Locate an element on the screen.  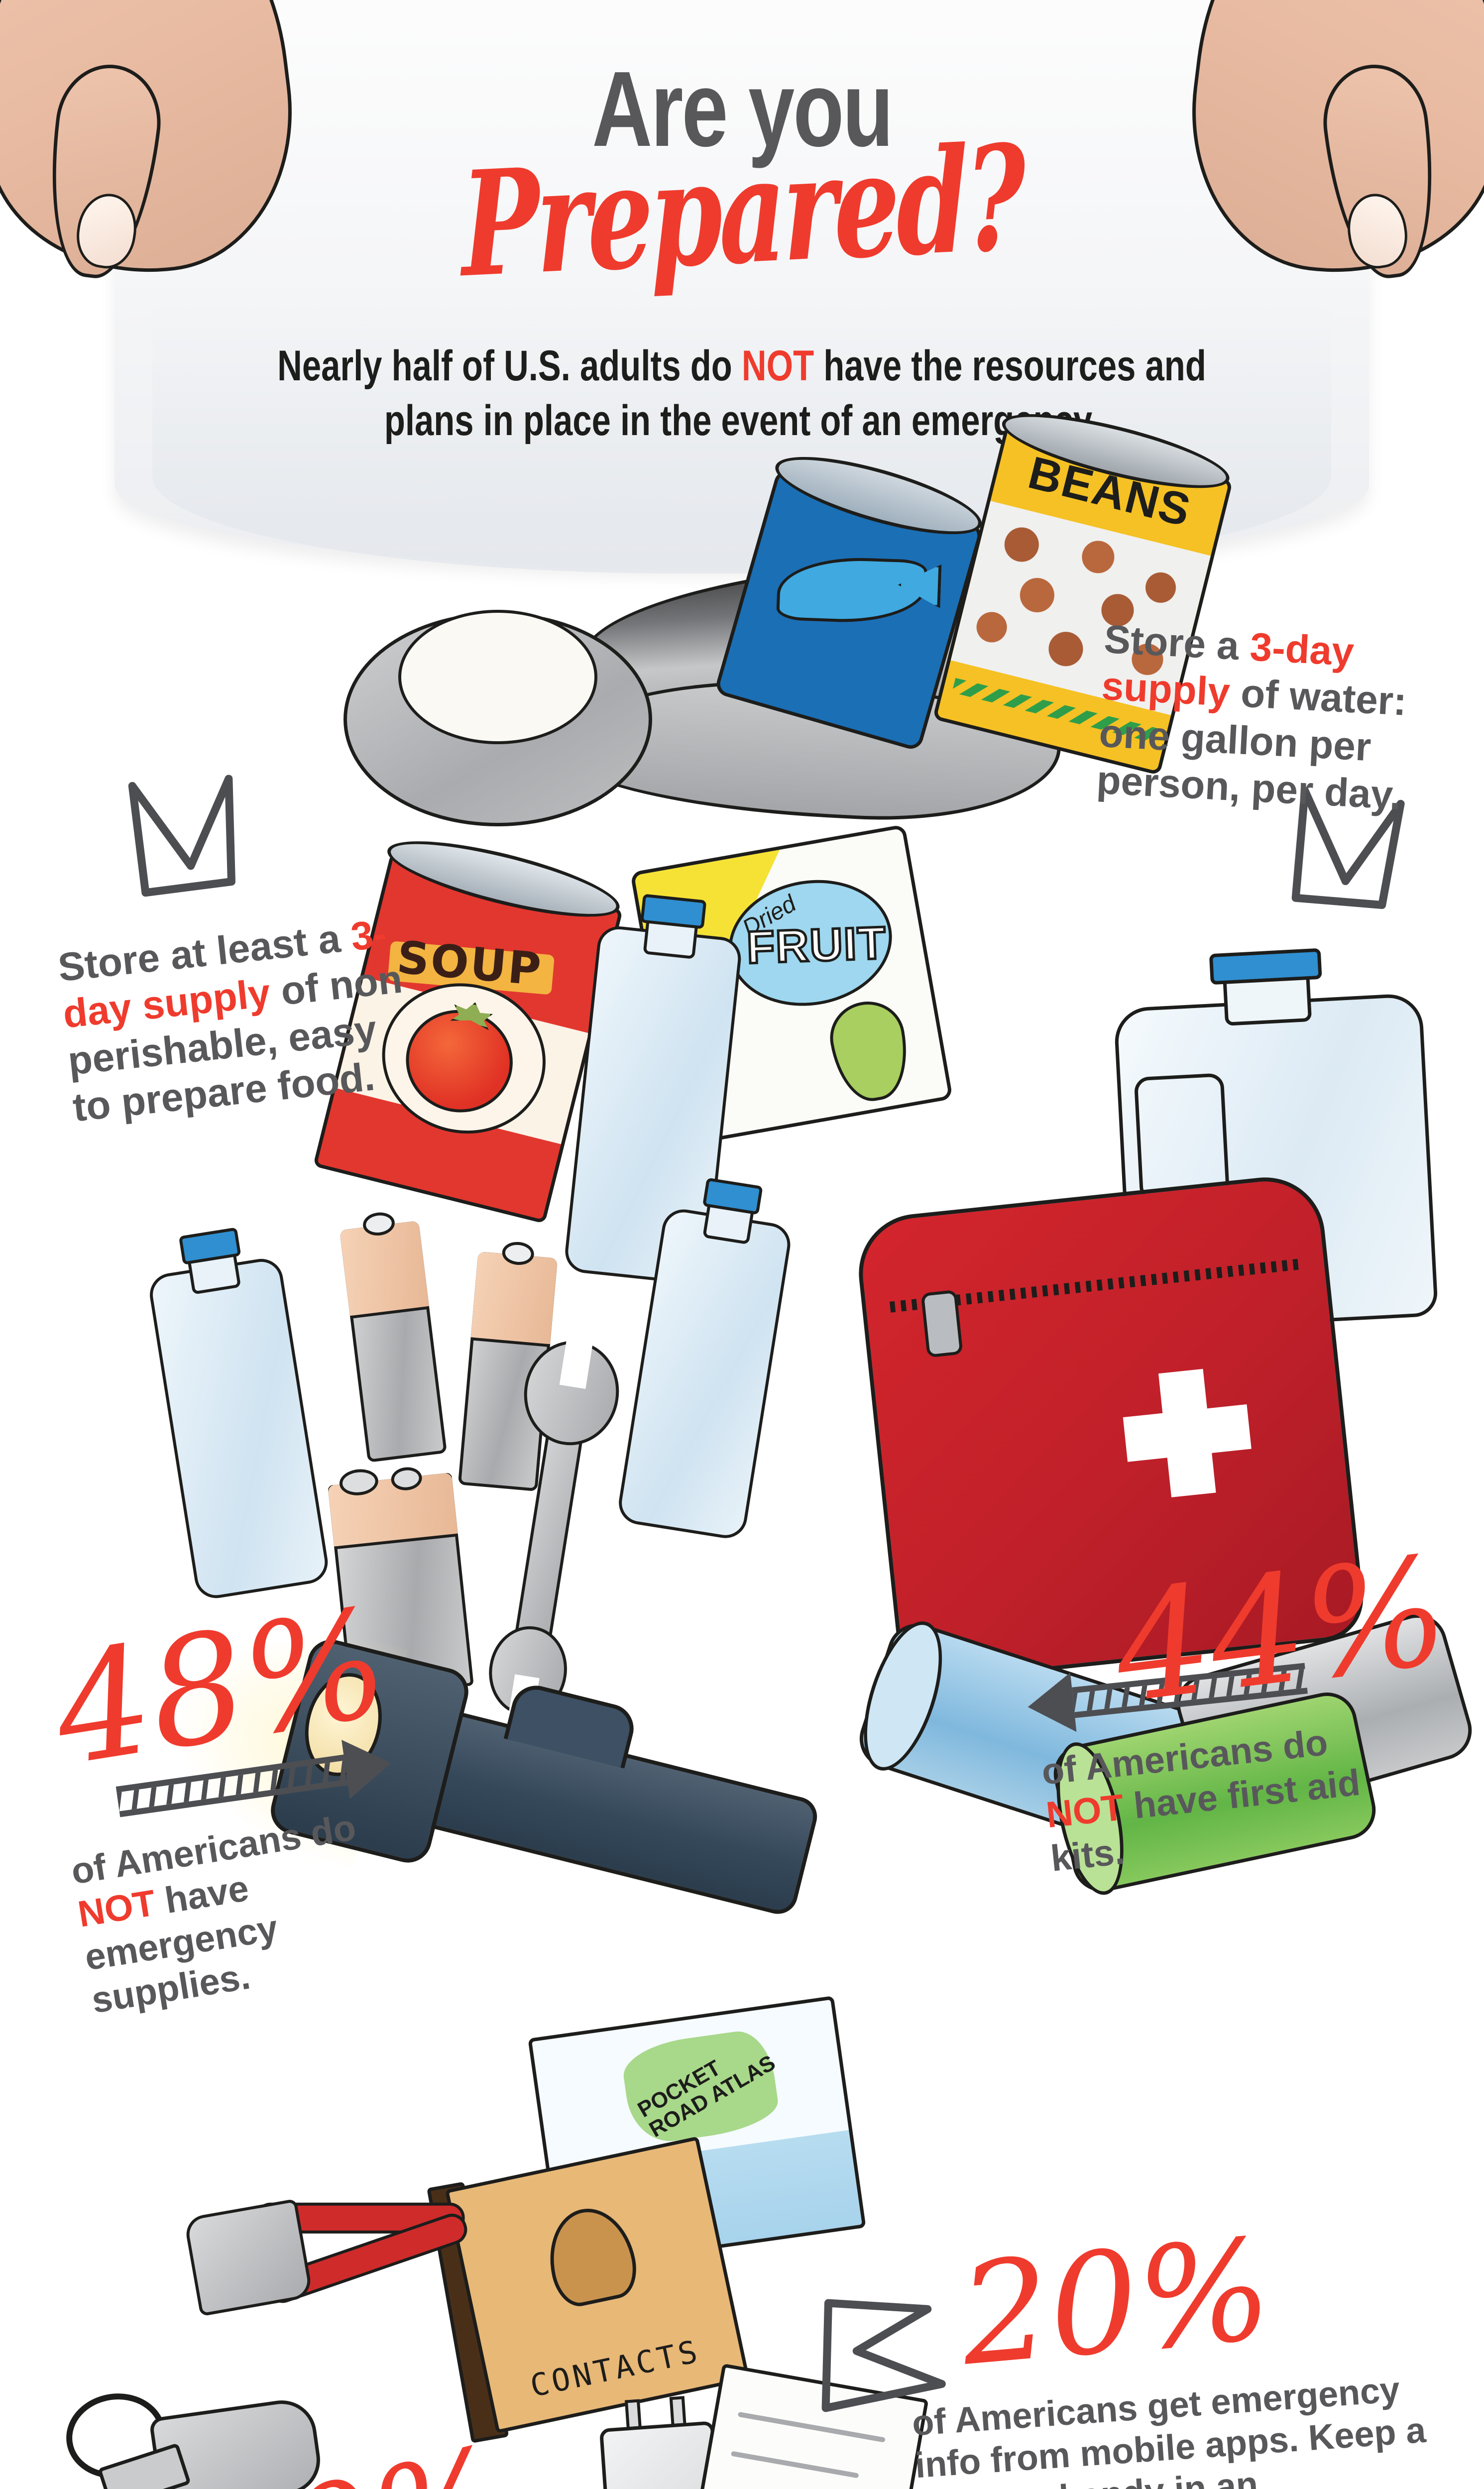
callout-water-part1: Store a is located at coordinates (1177, 642).